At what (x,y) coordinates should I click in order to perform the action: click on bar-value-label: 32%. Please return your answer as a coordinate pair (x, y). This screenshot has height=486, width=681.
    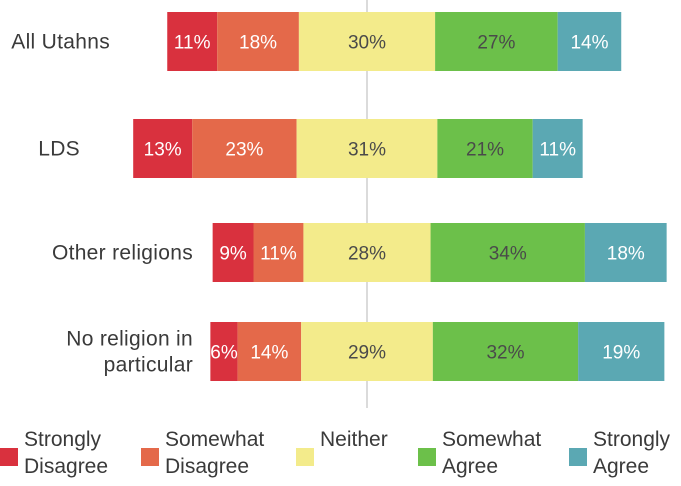
    Looking at the image, I should click on (505, 353).